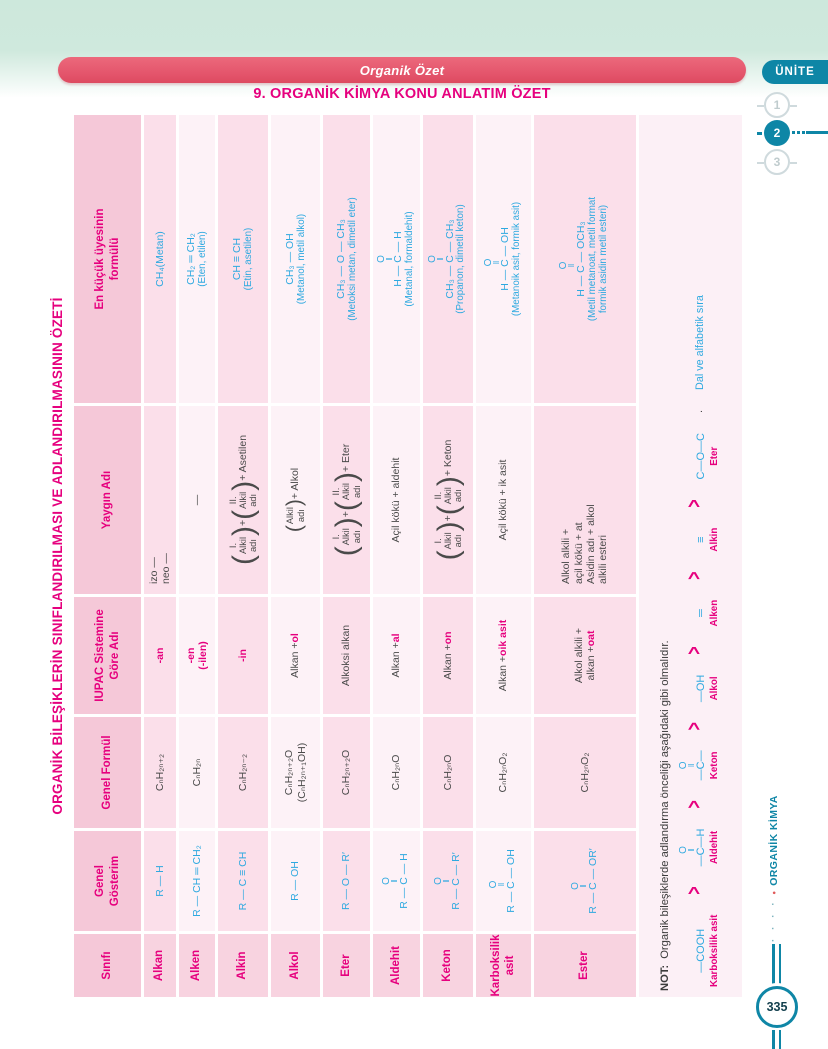  Describe the element at coordinates (699, 847) in the screenshot. I see `priority-item: O ‖ —C—H Aldehit` at that location.